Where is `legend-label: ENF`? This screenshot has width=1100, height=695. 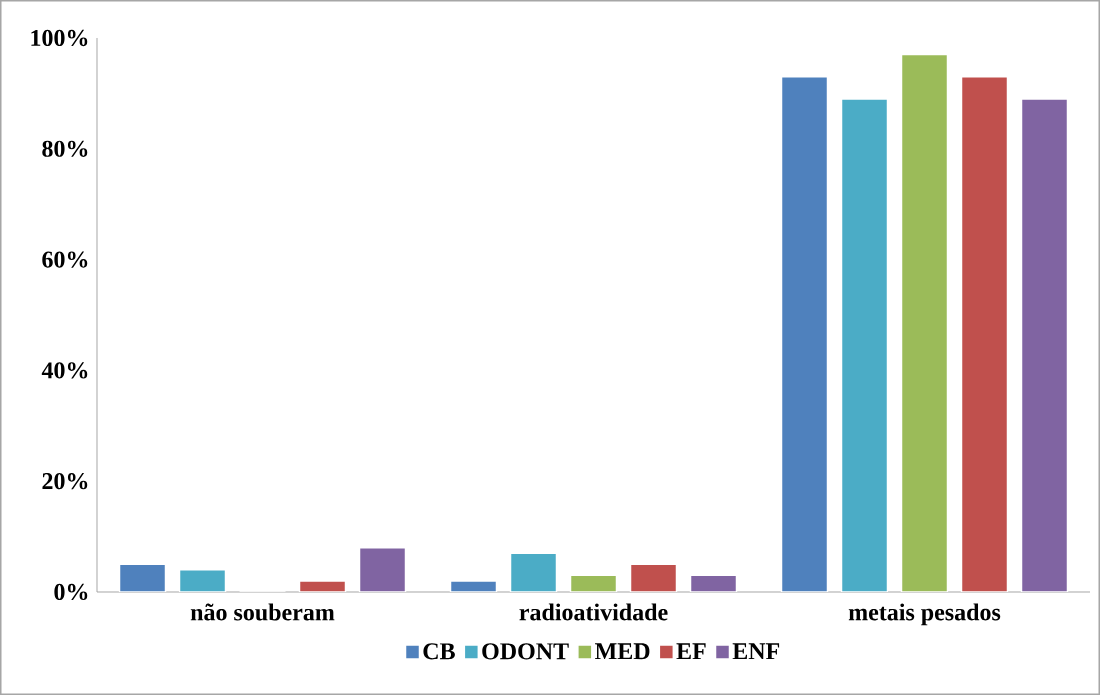 legend-label: ENF is located at coordinates (756, 651).